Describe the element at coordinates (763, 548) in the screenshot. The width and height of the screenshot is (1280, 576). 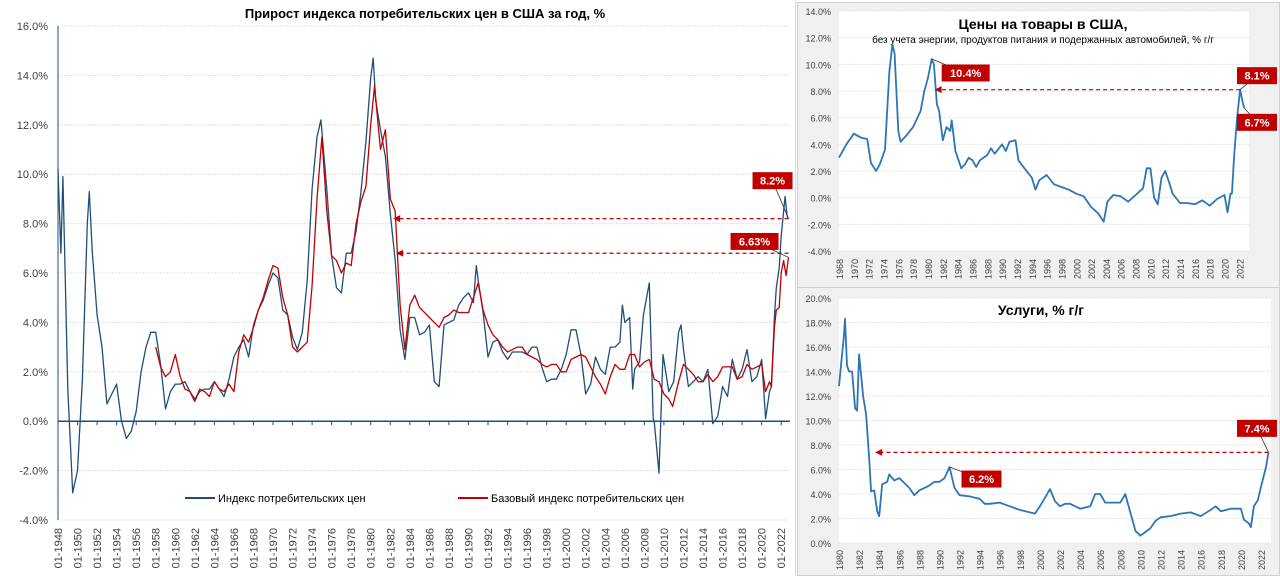
I see `x-tick-label: 01-2020` at that location.